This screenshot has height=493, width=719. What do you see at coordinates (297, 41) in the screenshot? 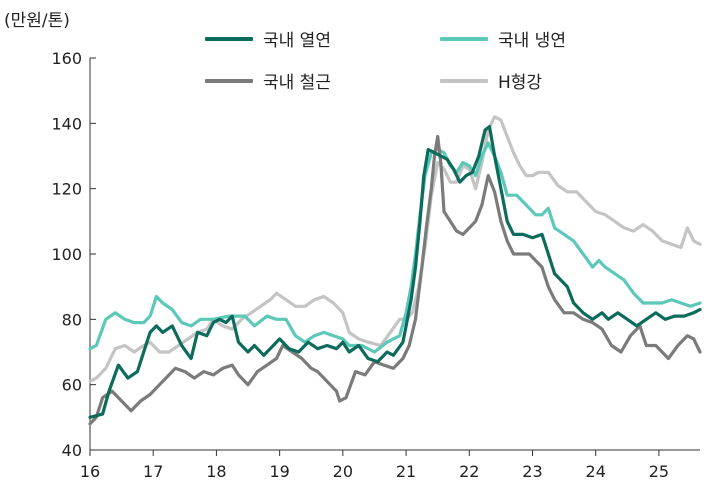
I see `legend-label-hot-rolled: 국내 열연` at bounding box center [297, 41].